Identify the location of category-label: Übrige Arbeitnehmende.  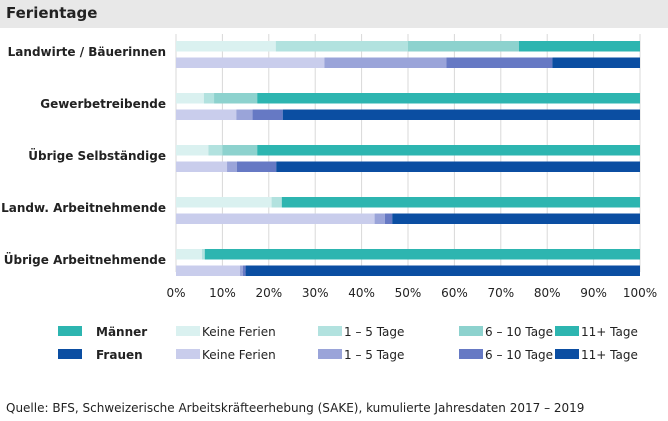
(85, 259).